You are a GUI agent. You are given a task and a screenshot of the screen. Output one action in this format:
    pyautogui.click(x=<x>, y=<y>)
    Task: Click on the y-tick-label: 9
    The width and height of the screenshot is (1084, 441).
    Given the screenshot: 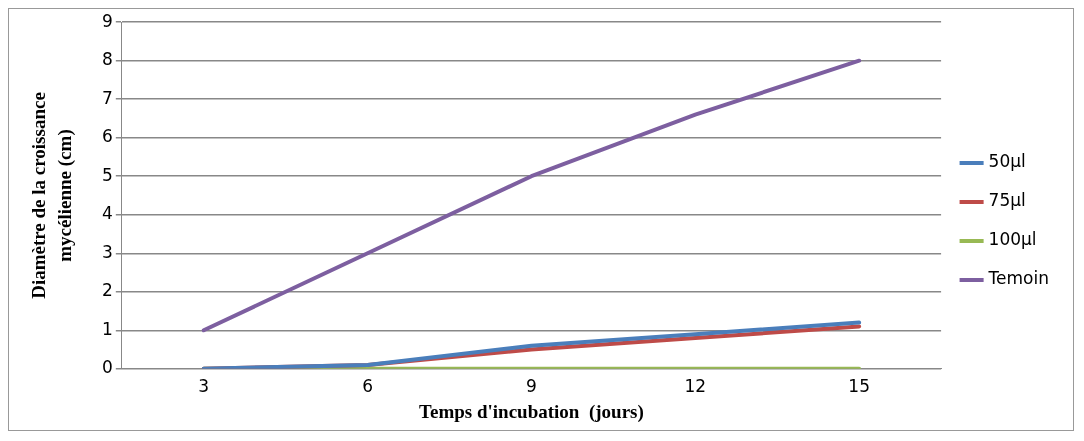 What is the action you would take?
    pyautogui.click(x=107, y=20)
    